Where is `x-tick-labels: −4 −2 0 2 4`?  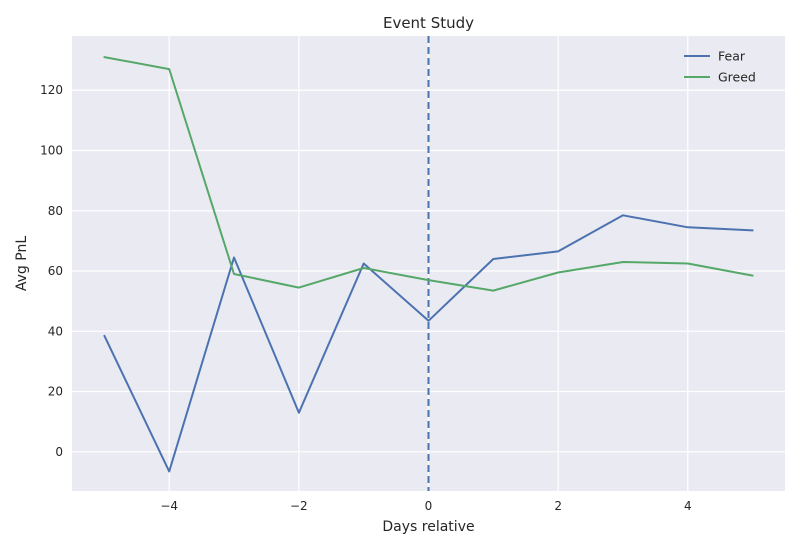
x-tick-labels: −4 −2 0 2 4 is located at coordinates (425, 506).